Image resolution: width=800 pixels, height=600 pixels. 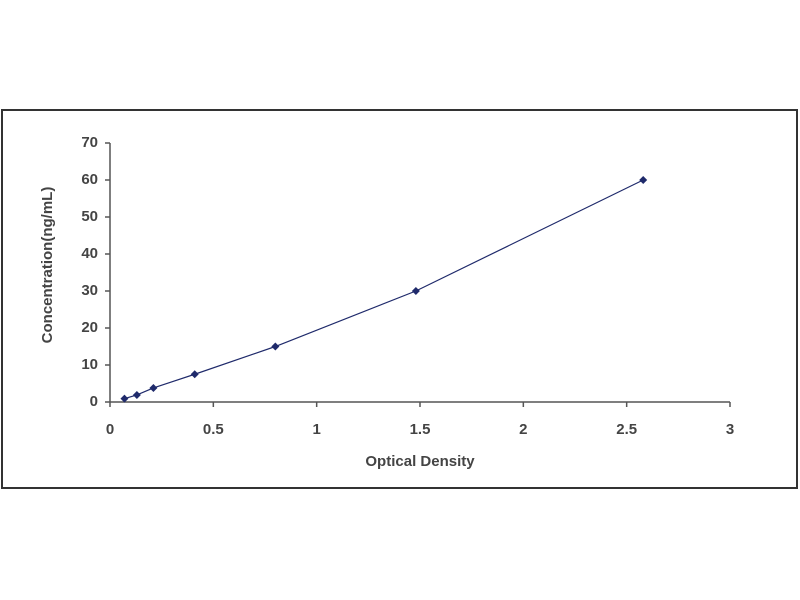 What do you see at coordinates (626, 429) in the screenshot?
I see `x-tick-label: 2.5` at bounding box center [626, 429].